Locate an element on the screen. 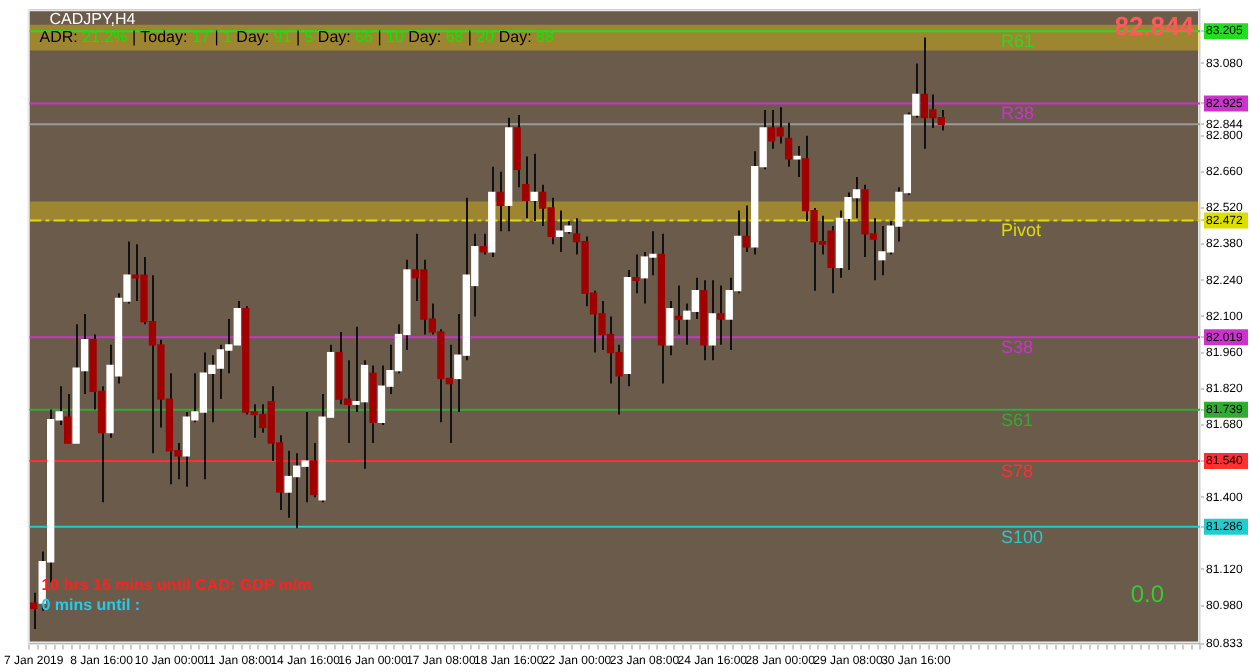  ref-line-label: S78 is located at coordinates (1017, 471).